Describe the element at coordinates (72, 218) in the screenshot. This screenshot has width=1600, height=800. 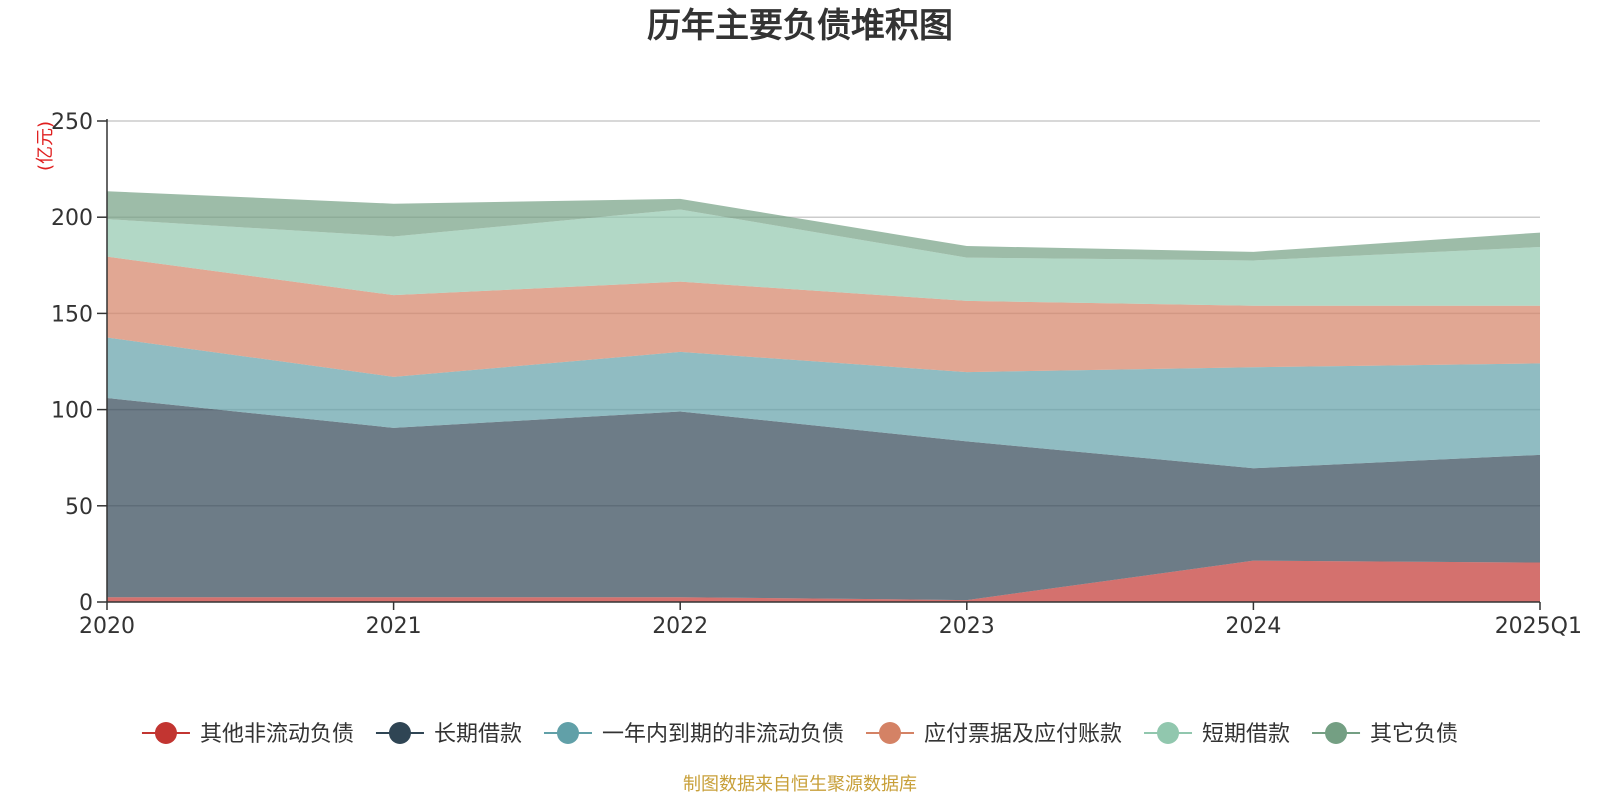
I see `y-tick-label-200: 200` at that location.